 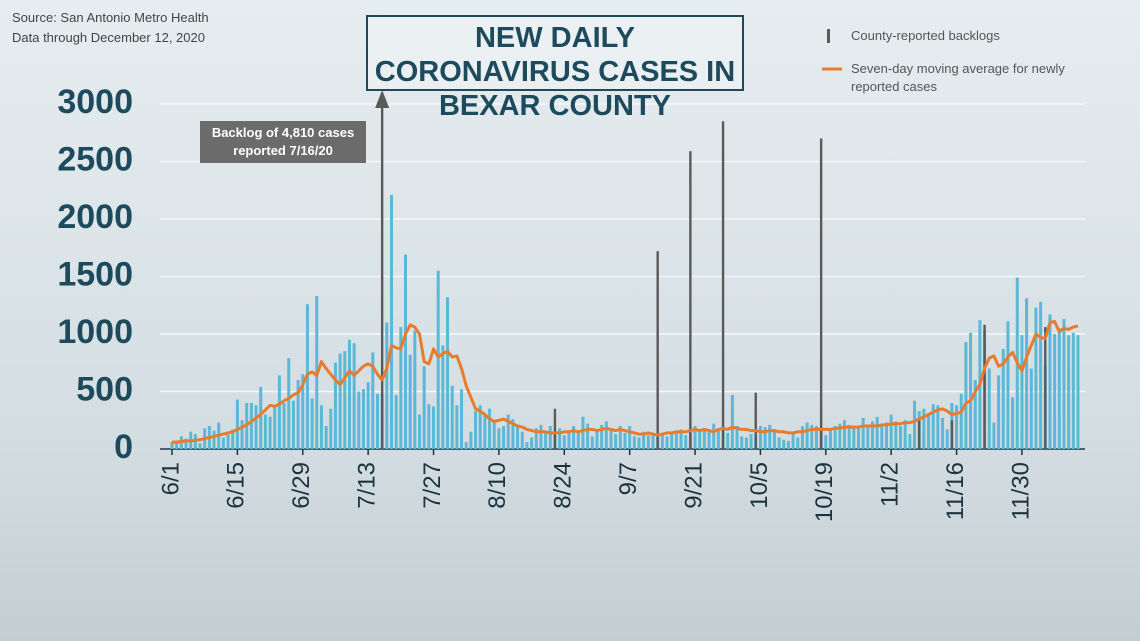 I want to click on x-tick-label: 9/21, so click(x=693, y=485).